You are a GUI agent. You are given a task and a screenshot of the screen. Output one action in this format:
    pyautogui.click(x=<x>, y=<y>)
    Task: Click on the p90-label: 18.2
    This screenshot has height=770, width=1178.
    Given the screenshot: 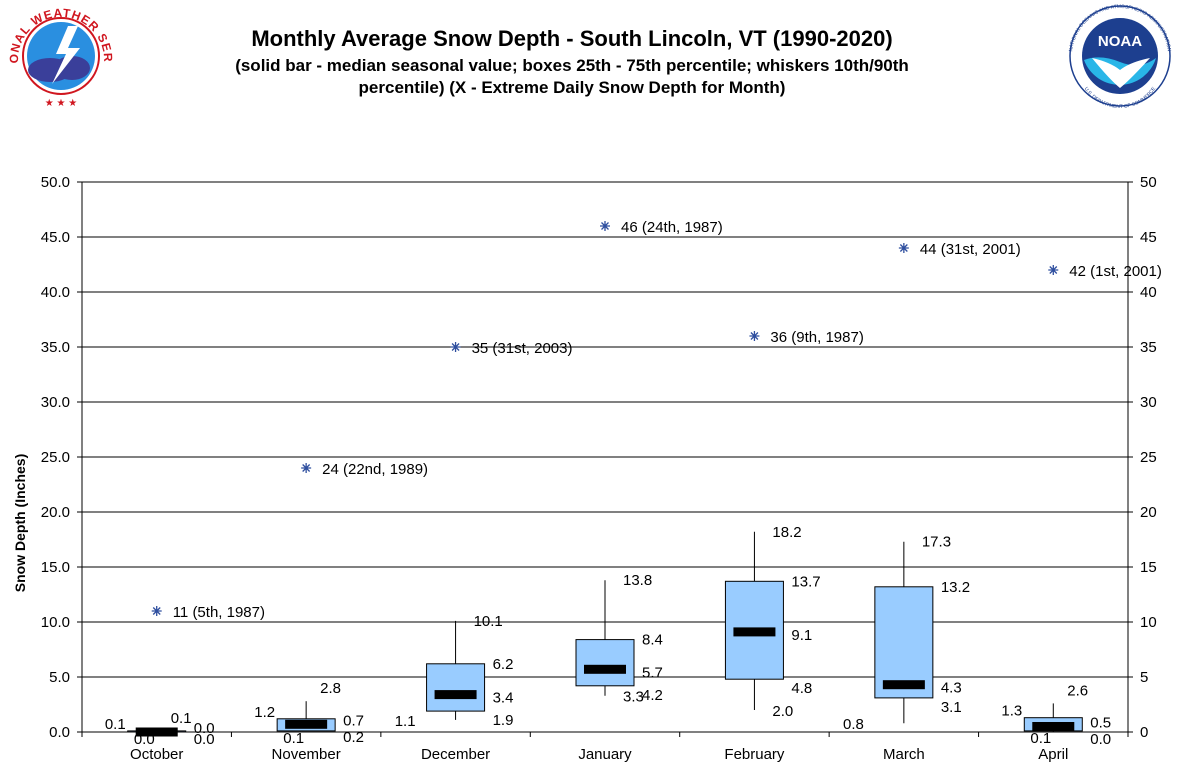 What is the action you would take?
    pyautogui.click(x=786, y=532)
    